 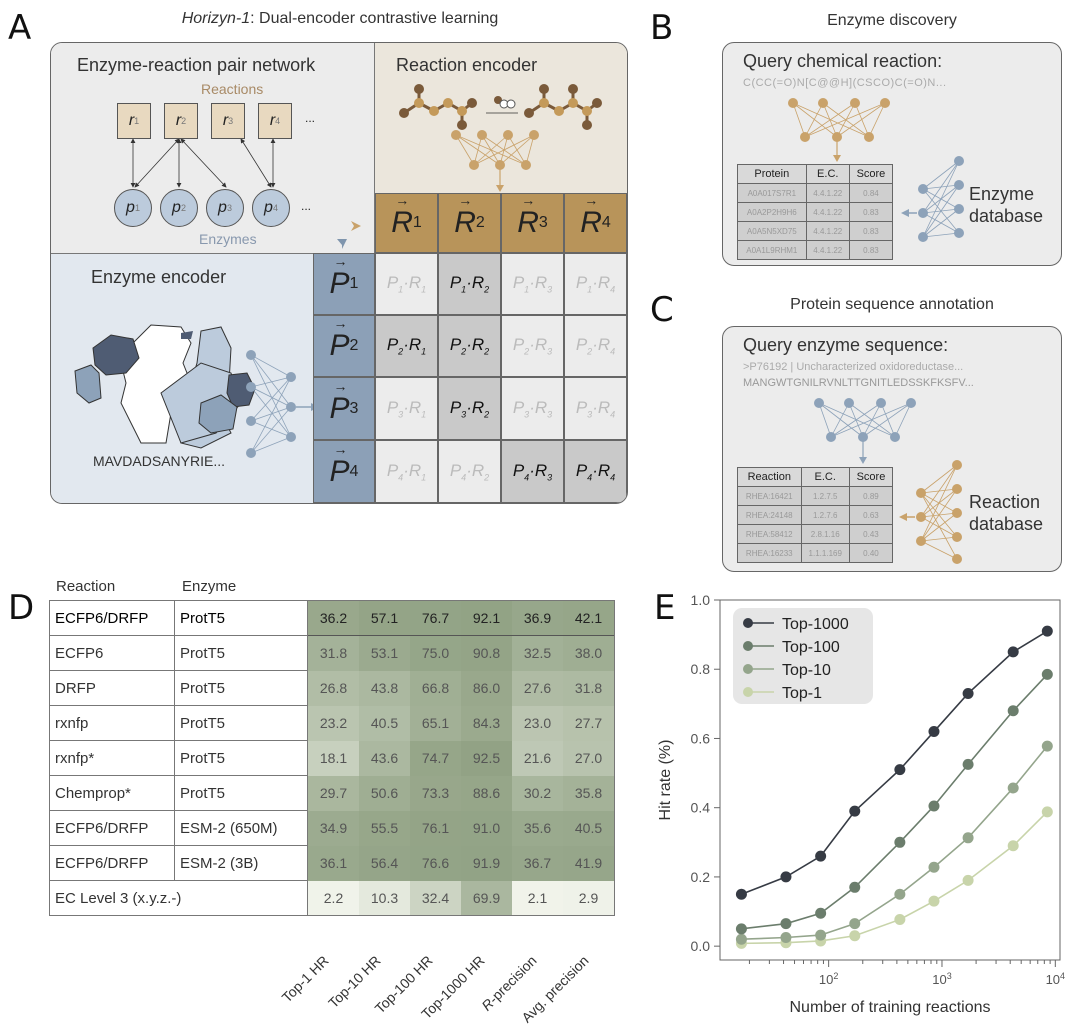 What do you see at coordinates (20, 28) in the screenshot?
I see `panel-label-a: A` at bounding box center [20, 28].